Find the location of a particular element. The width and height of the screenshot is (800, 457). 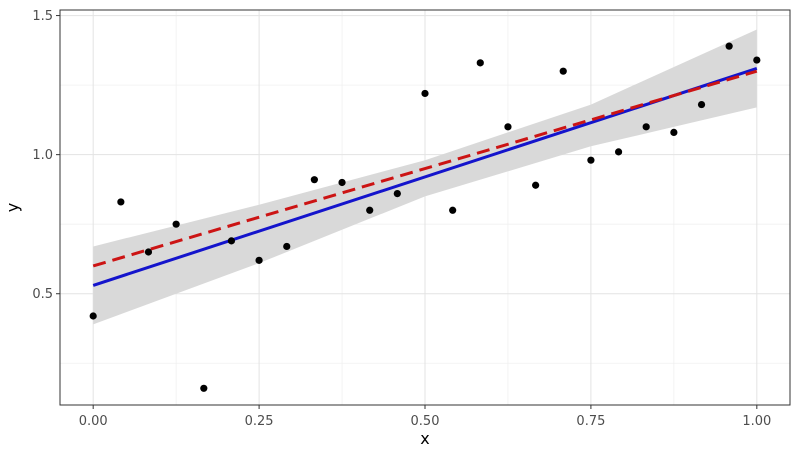

x-tick-label: 0.25 is located at coordinates (259, 421).